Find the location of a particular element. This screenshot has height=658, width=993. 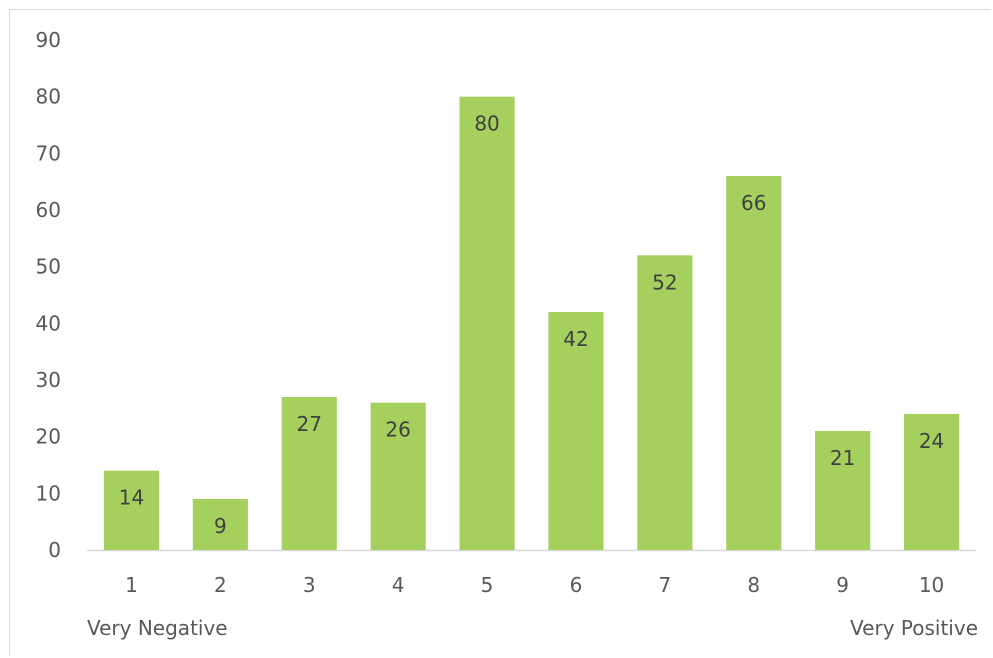

x-tick-label: 6 is located at coordinates (576, 585).